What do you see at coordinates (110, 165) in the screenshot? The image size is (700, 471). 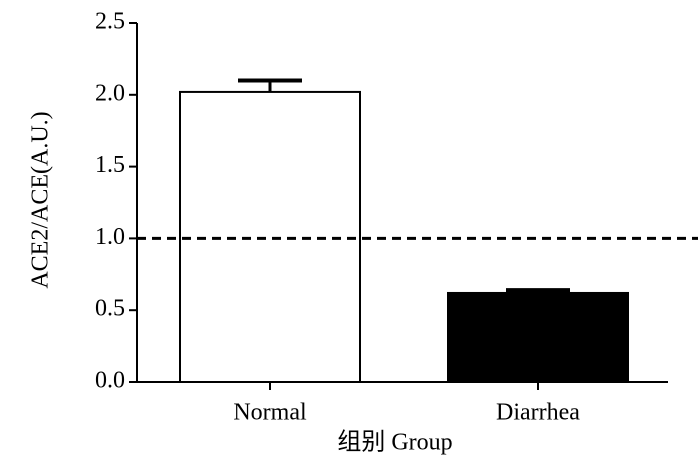 I see `y-tick-label: 1.5` at bounding box center [110, 165].